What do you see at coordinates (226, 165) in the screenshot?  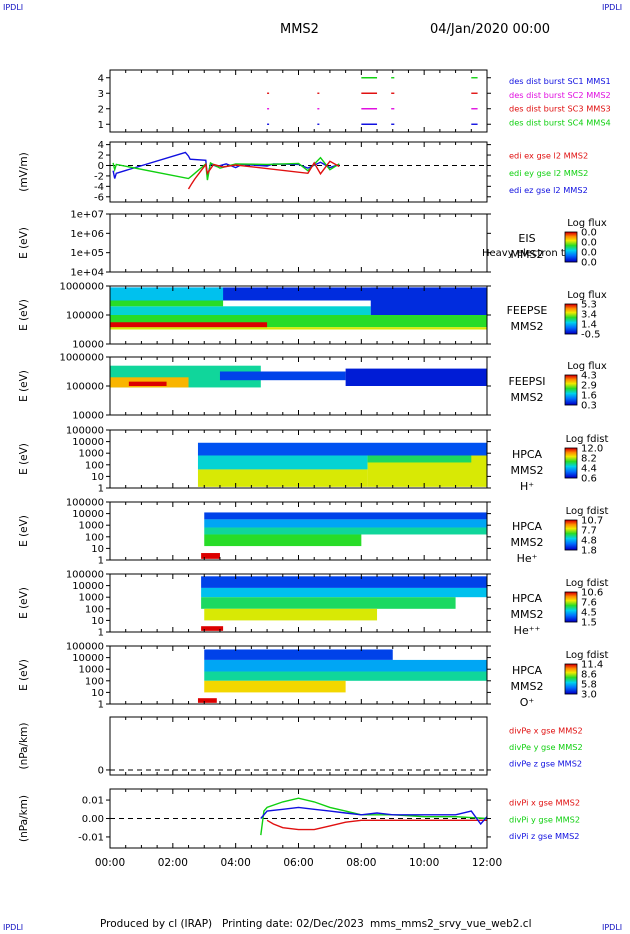 I see `efield-series-line` at bounding box center [226, 165].